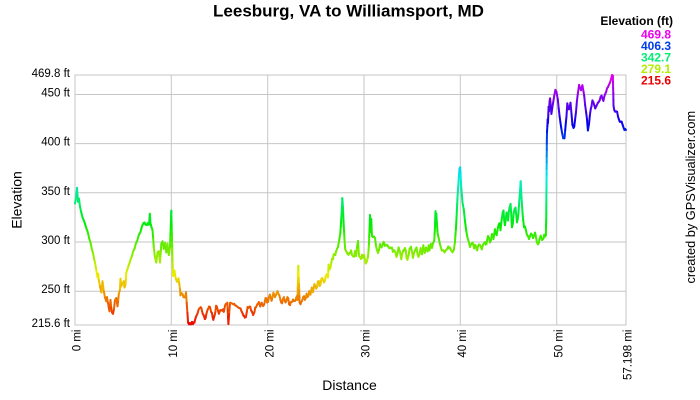 The image size is (700, 400). I want to click on svg-text: 300 ft, so click(56, 241).